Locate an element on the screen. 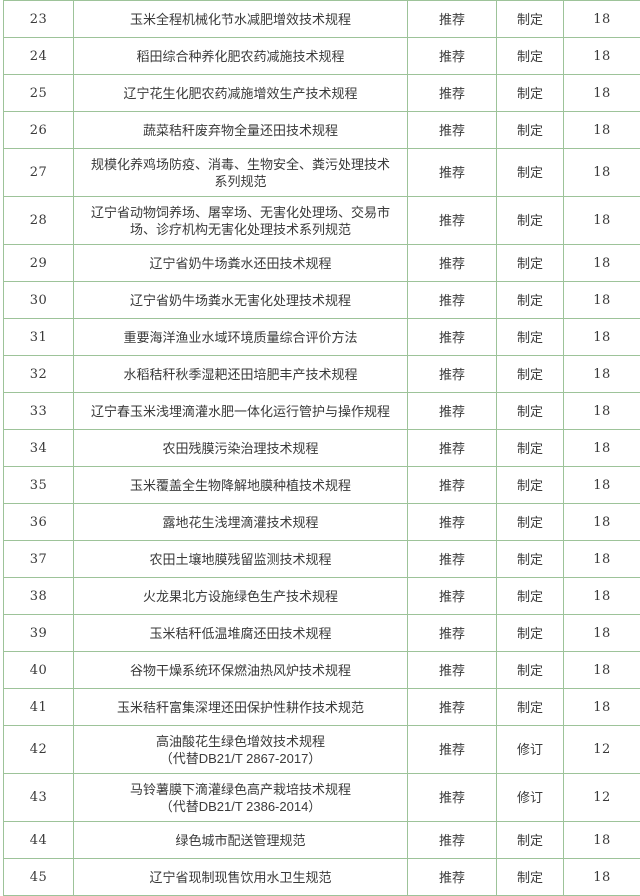  table-row: 45 辽宁省现制现售饮用水卫生规范 推荐 制定 18 is located at coordinates (321, 877).